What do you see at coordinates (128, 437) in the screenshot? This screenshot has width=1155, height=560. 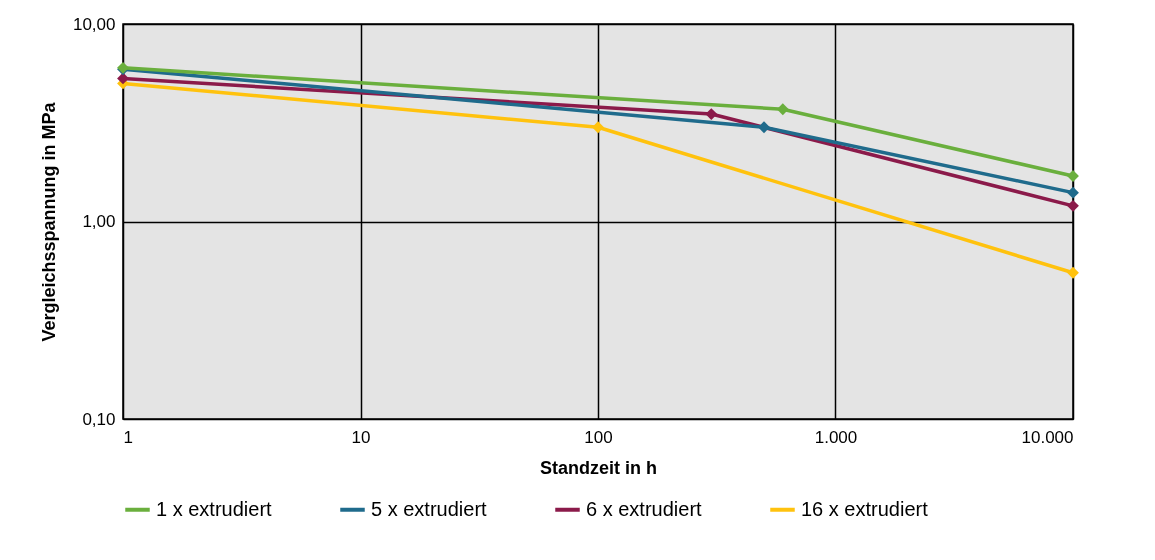 I see `x-tick-label: 1` at bounding box center [128, 437].